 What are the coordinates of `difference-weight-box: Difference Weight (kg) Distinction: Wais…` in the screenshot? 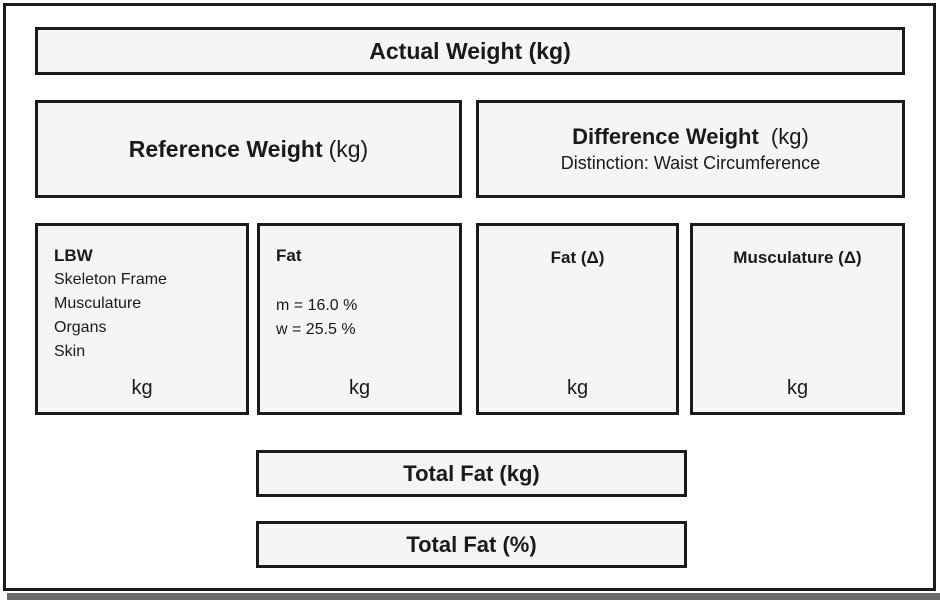 It's located at (690, 149).